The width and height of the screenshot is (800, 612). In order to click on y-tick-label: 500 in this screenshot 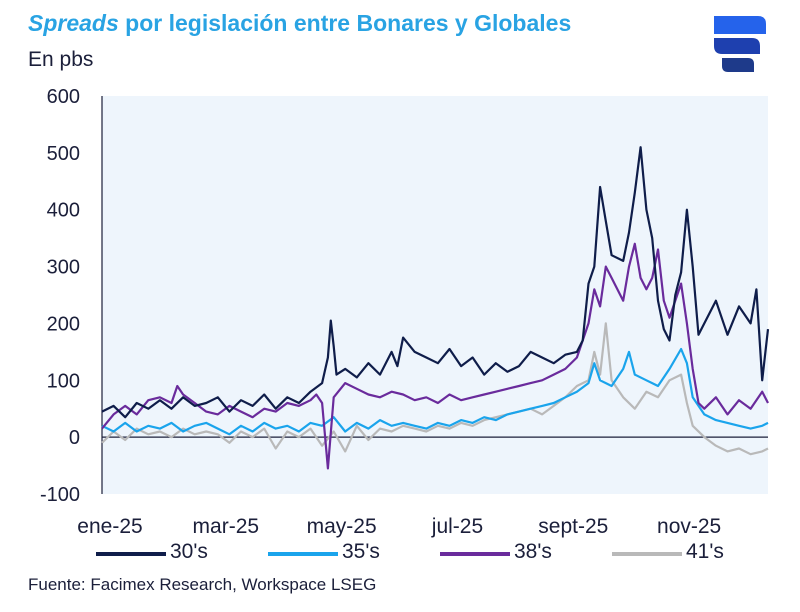, I will do `click(63, 154)`.